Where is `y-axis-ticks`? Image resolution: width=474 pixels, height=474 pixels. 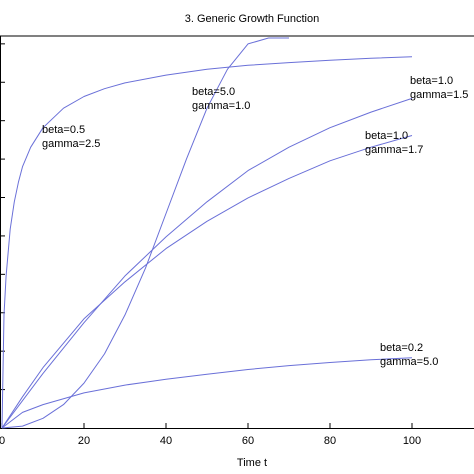 y-axis-ticks is located at coordinates (2, 217).